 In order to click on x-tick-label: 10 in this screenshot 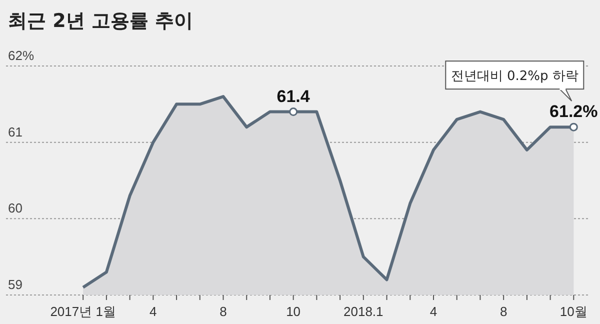, I will do `click(293, 311)`.